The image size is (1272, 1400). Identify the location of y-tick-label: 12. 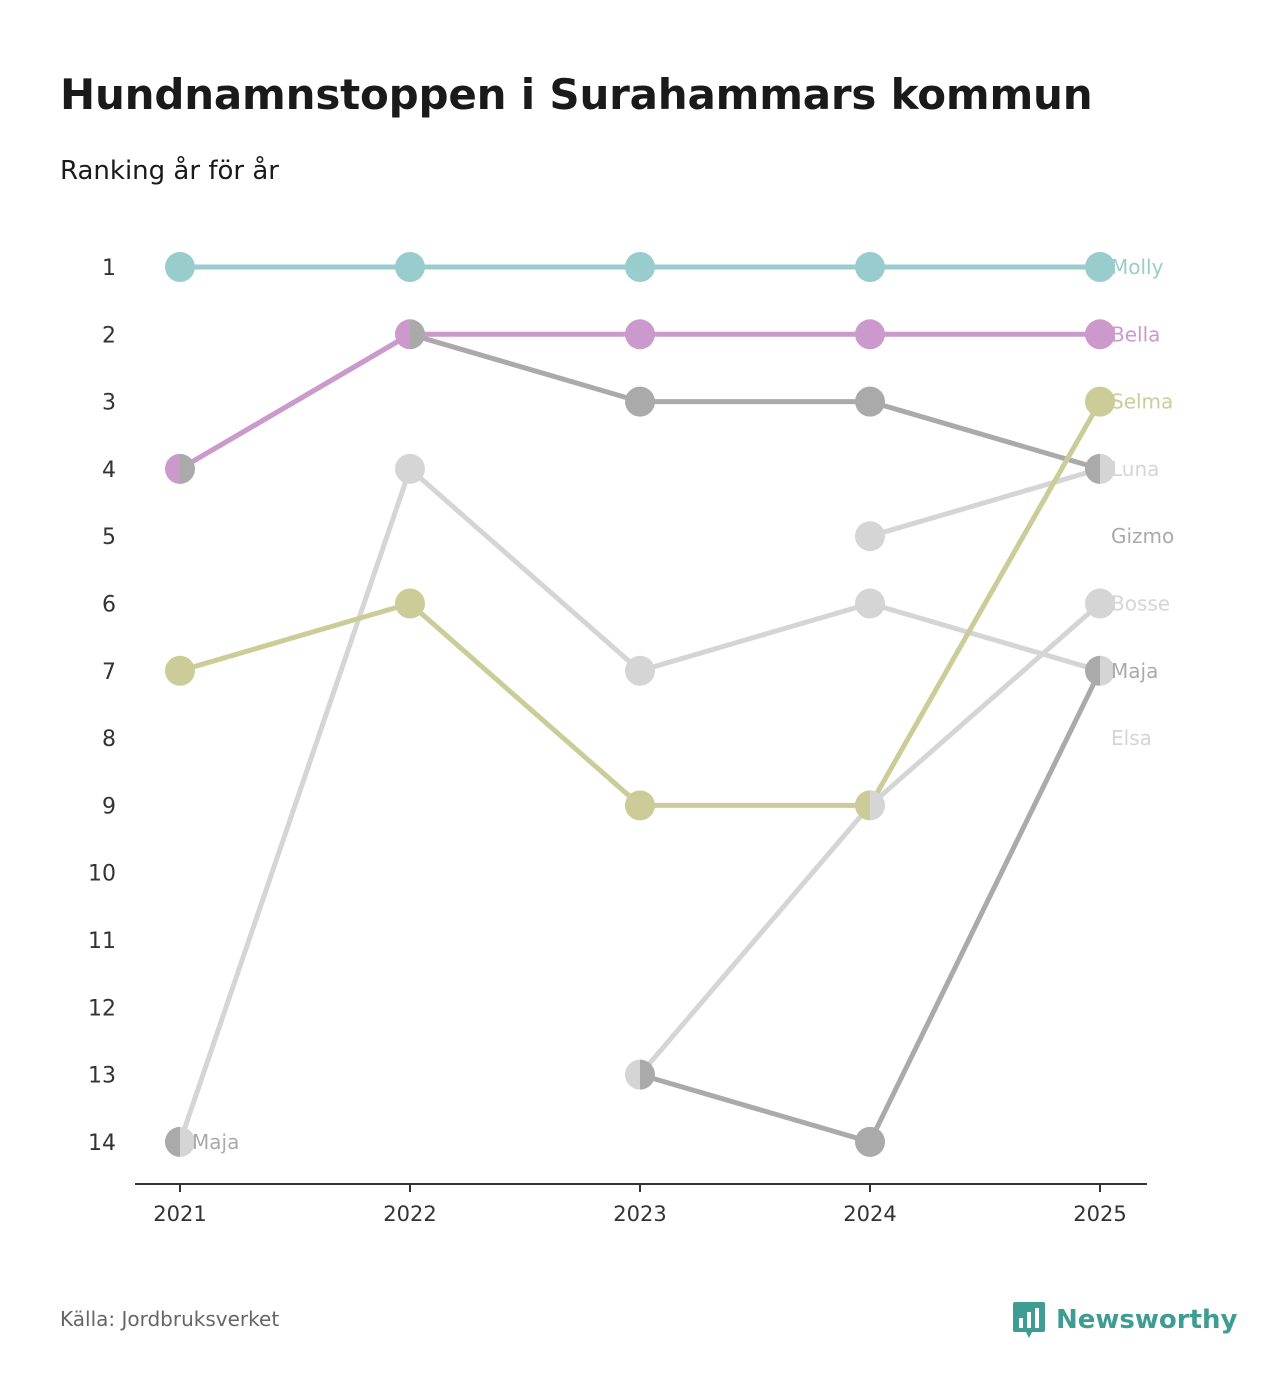
(102, 1008).